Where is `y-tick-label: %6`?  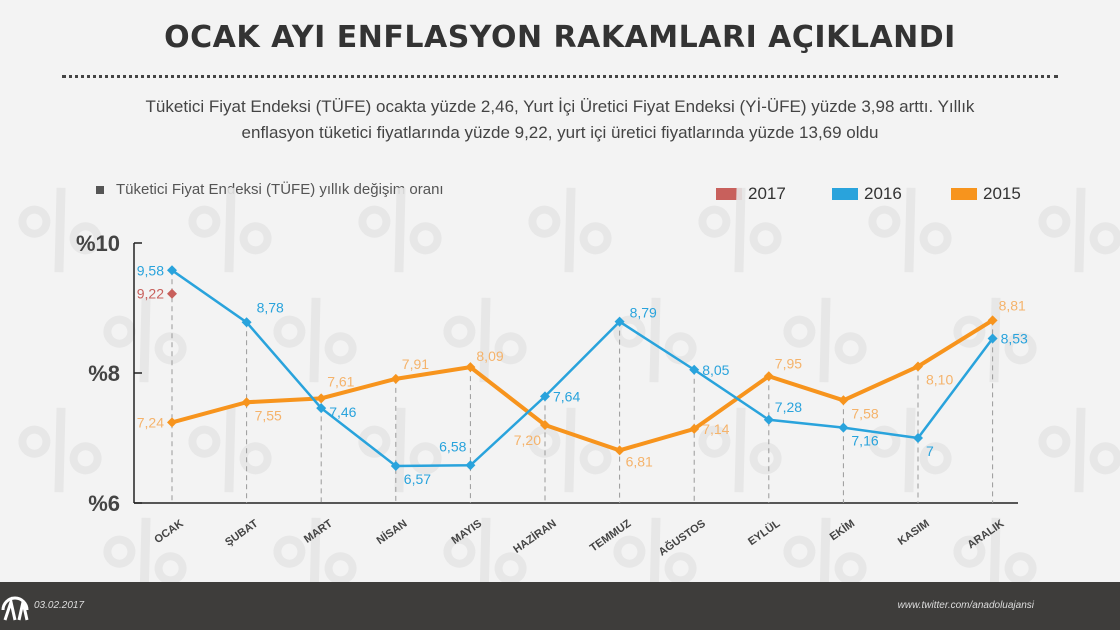
y-tick-label: %6 is located at coordinates (104, 503).